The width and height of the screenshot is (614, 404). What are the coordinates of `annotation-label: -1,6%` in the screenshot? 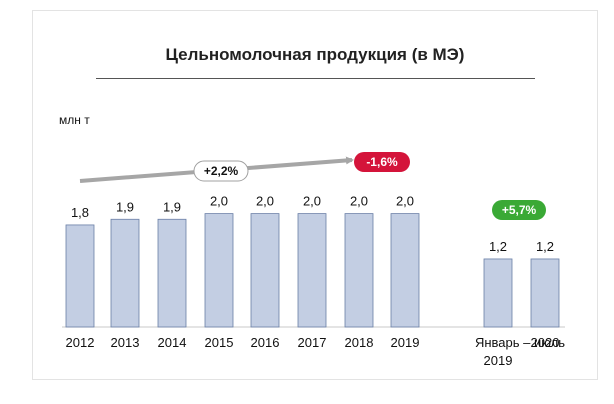 It's located at (382, 162).